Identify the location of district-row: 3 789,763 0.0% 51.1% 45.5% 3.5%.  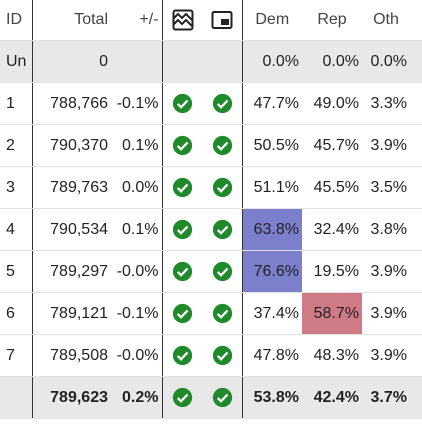
(211, 187).